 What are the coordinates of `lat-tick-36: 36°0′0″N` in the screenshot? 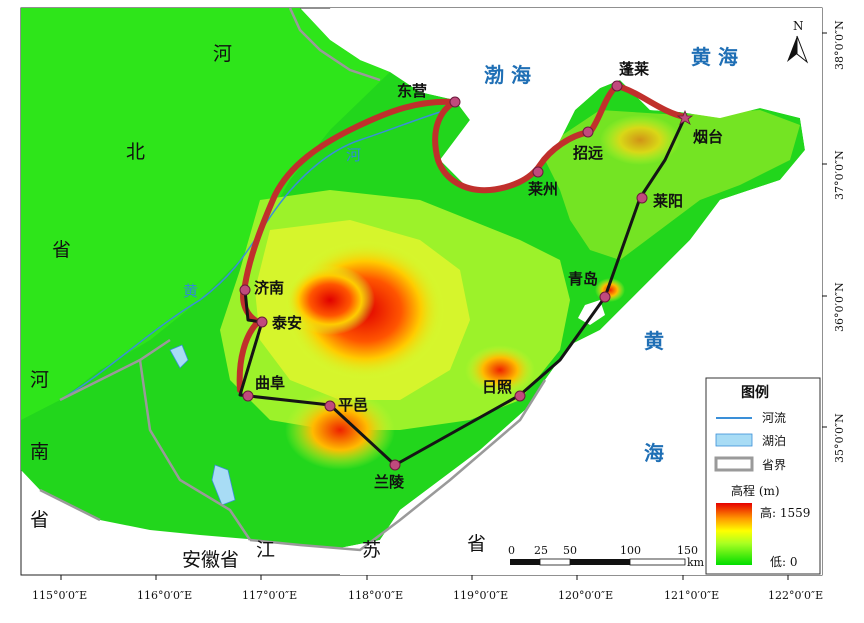 It's located at (839, 307).